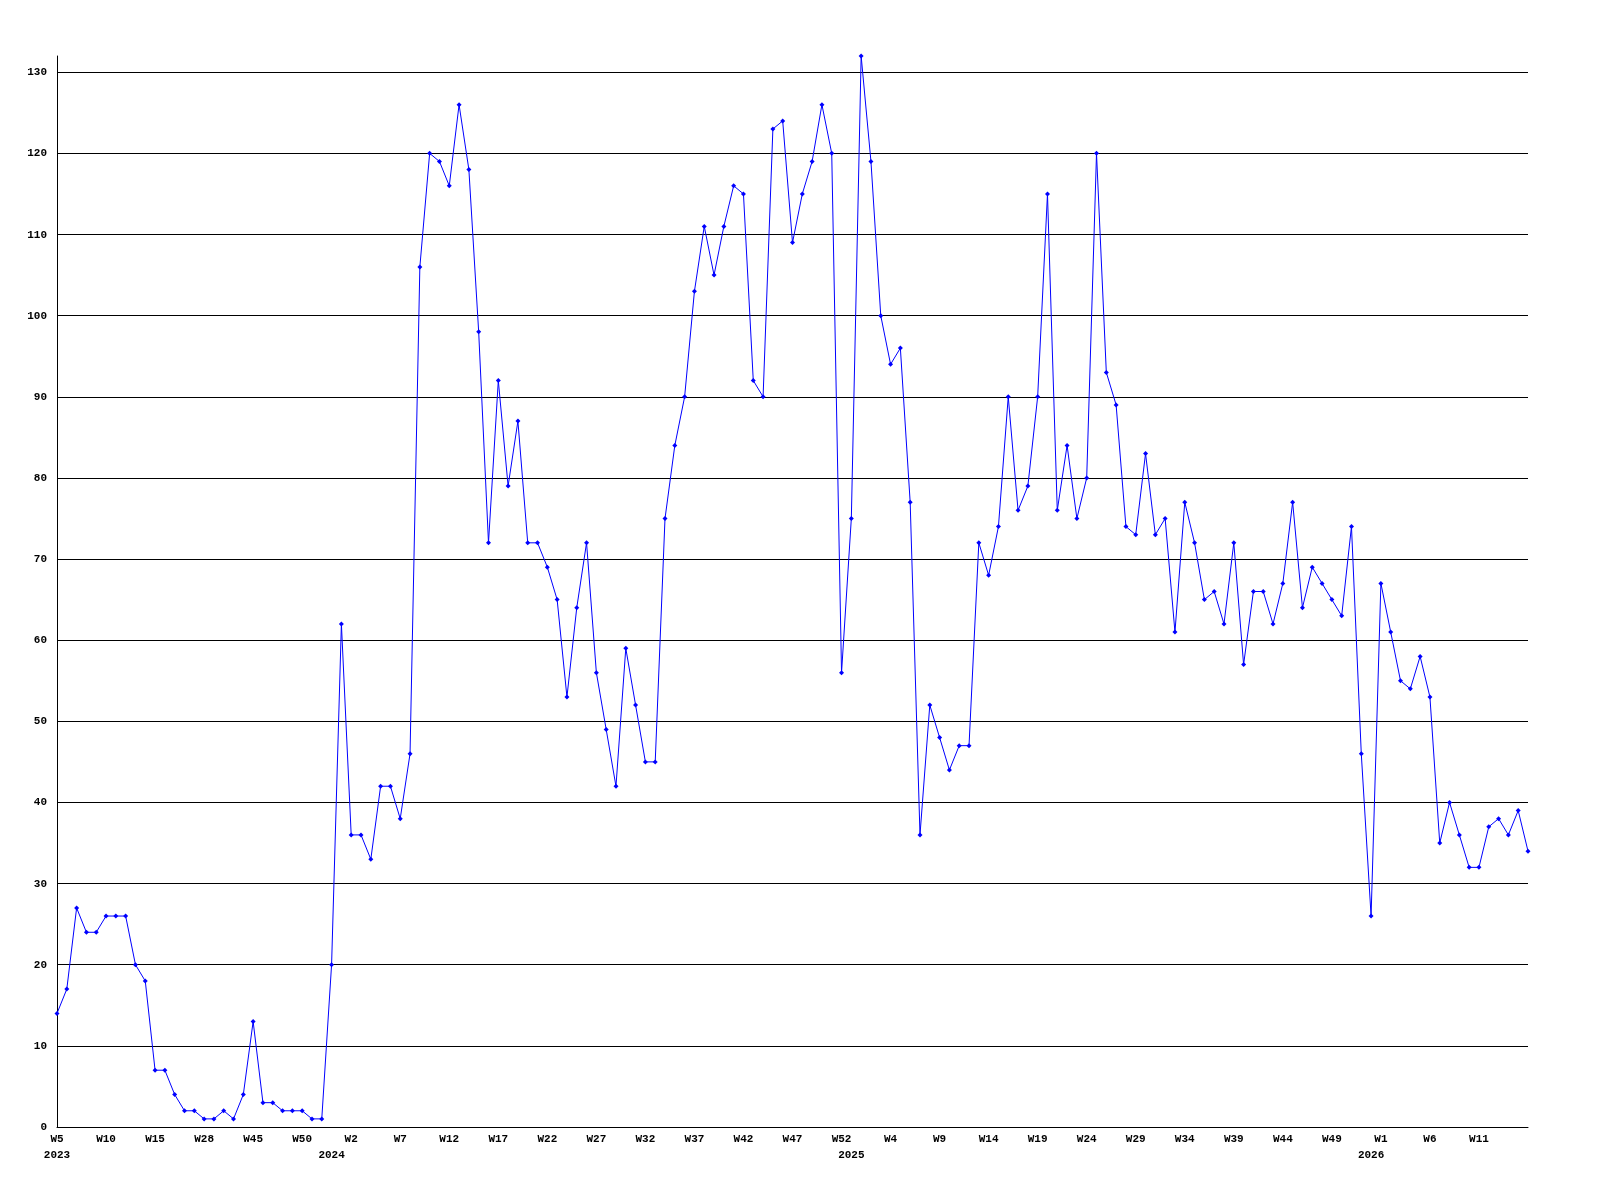  What do you see at coordinates (1135, 1139) in the screenshot?
I see `x-tick-label: W29` at bounding box center [1135, 1139].